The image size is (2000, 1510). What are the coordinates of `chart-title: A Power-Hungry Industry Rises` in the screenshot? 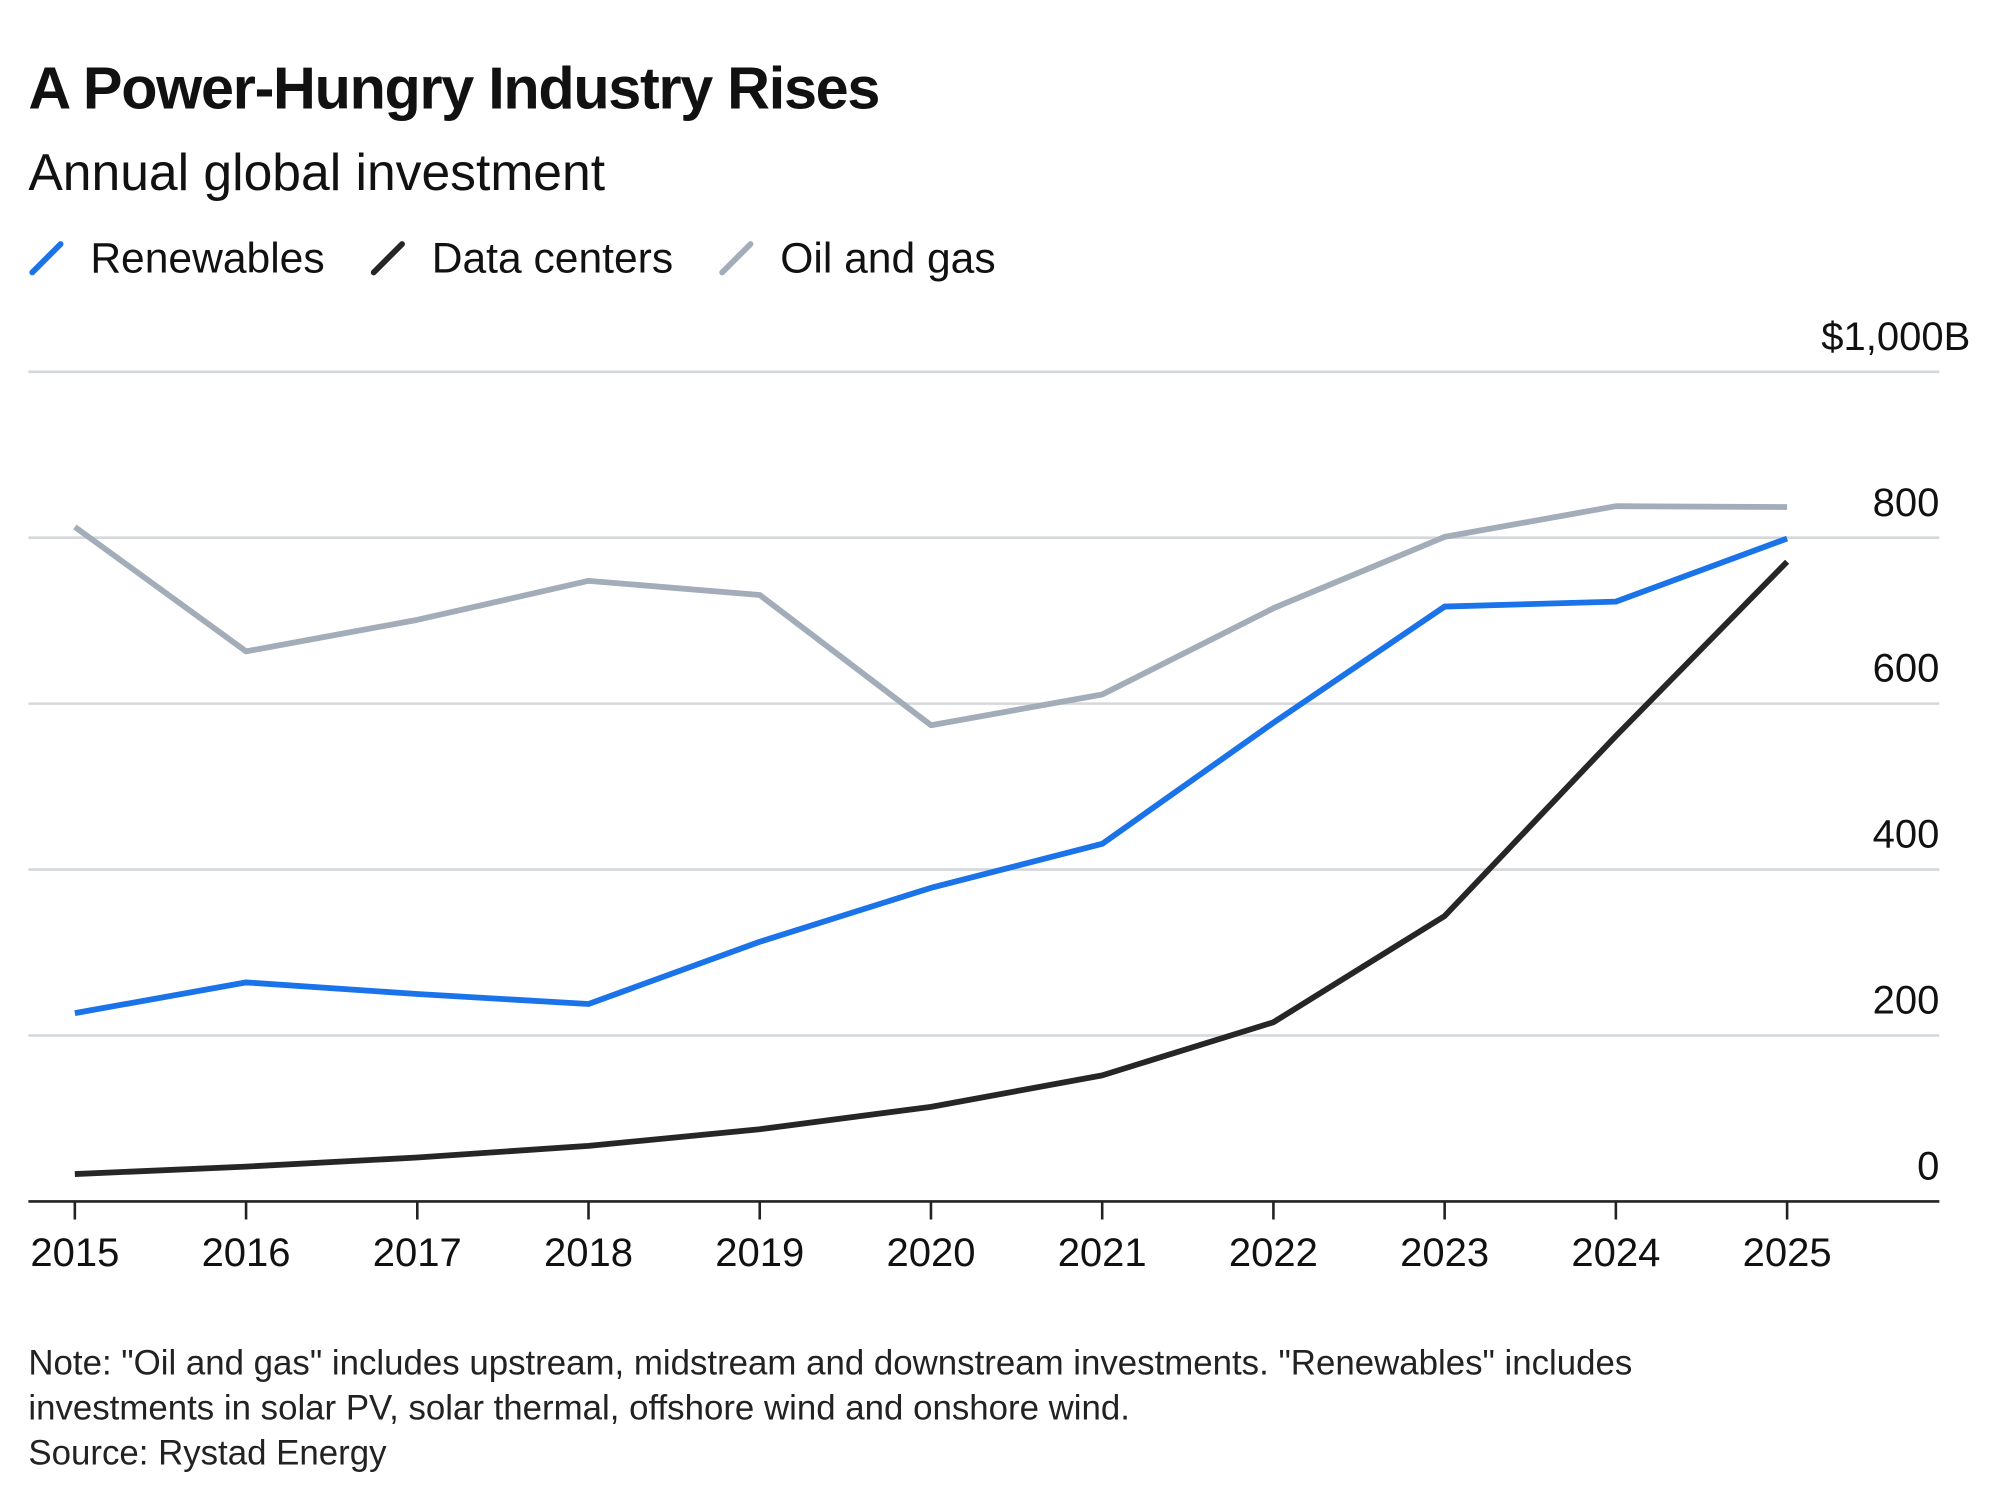 It's located at (453, 88).